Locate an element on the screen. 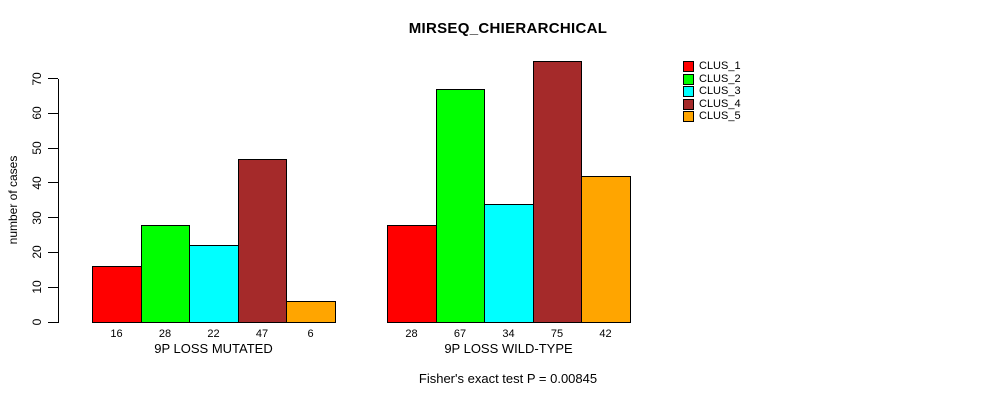 The image size is (990, 400). legend-item: CLUS_5 is located at coordinates (712, 117).